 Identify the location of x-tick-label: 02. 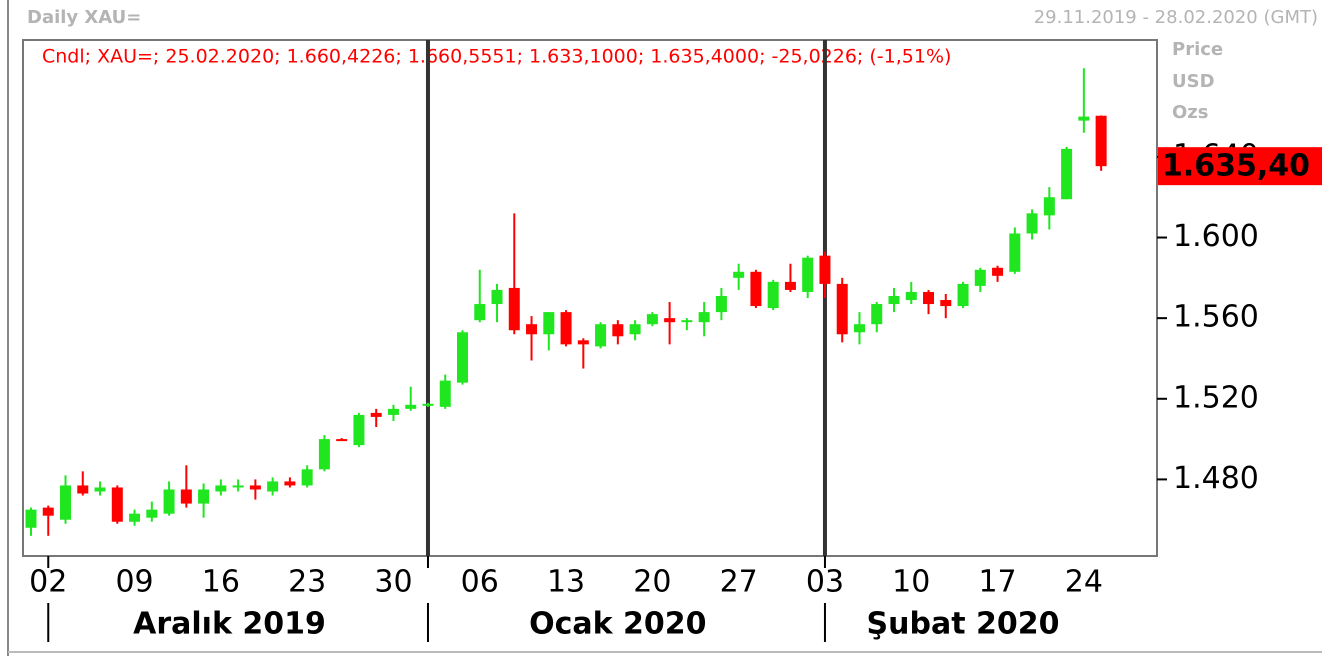
(48, 582).